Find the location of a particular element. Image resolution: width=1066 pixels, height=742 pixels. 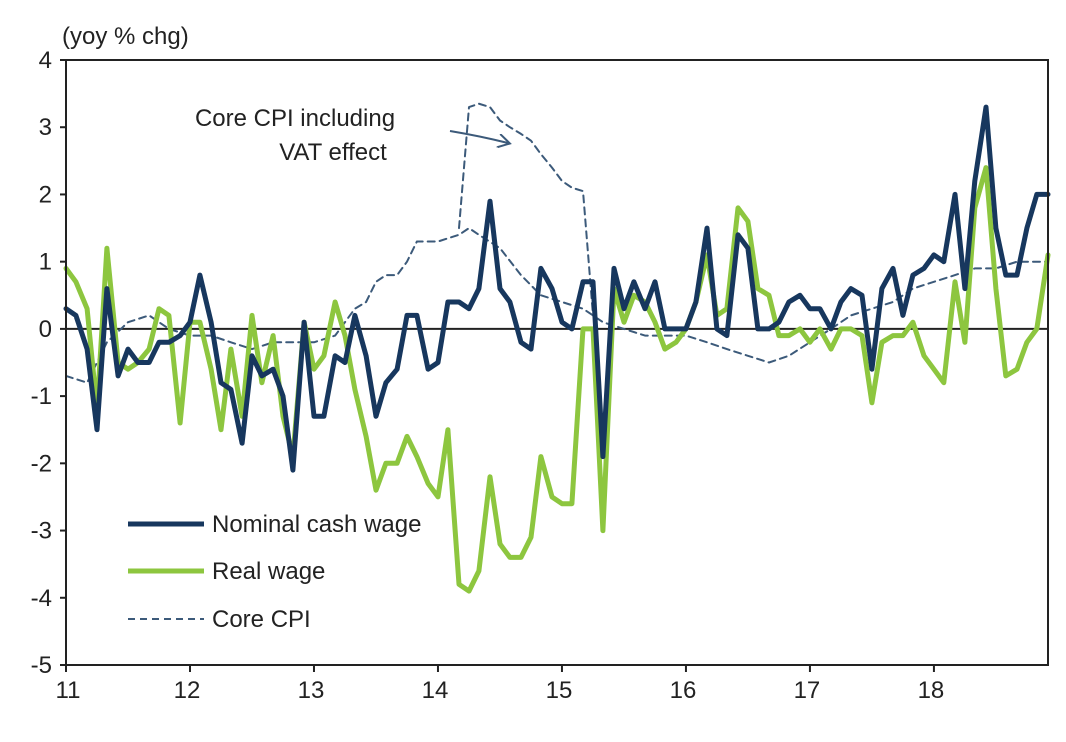

legend-label-real: Real wage is located at coordinates (268, 571).